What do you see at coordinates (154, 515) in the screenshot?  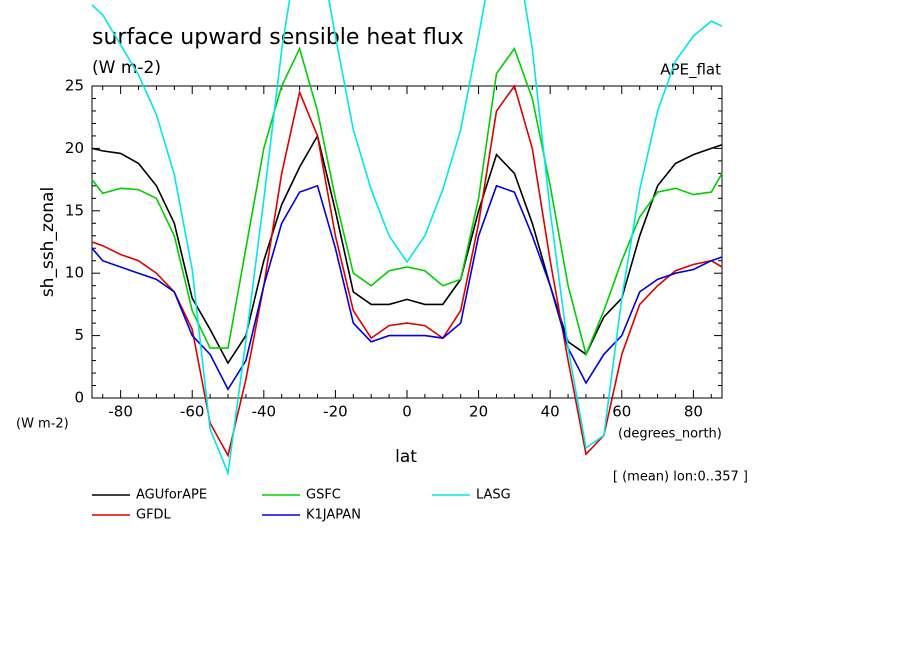 I see `legend-label: GFDL` at bounding box center [154, 515].